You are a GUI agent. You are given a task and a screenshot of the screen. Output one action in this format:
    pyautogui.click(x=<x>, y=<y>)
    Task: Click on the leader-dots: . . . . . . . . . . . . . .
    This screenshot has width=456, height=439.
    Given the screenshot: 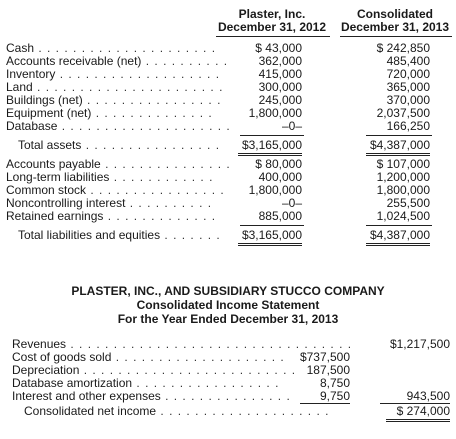 What is the action you would take?
    pyautogui.click(x=152, y=113)
    